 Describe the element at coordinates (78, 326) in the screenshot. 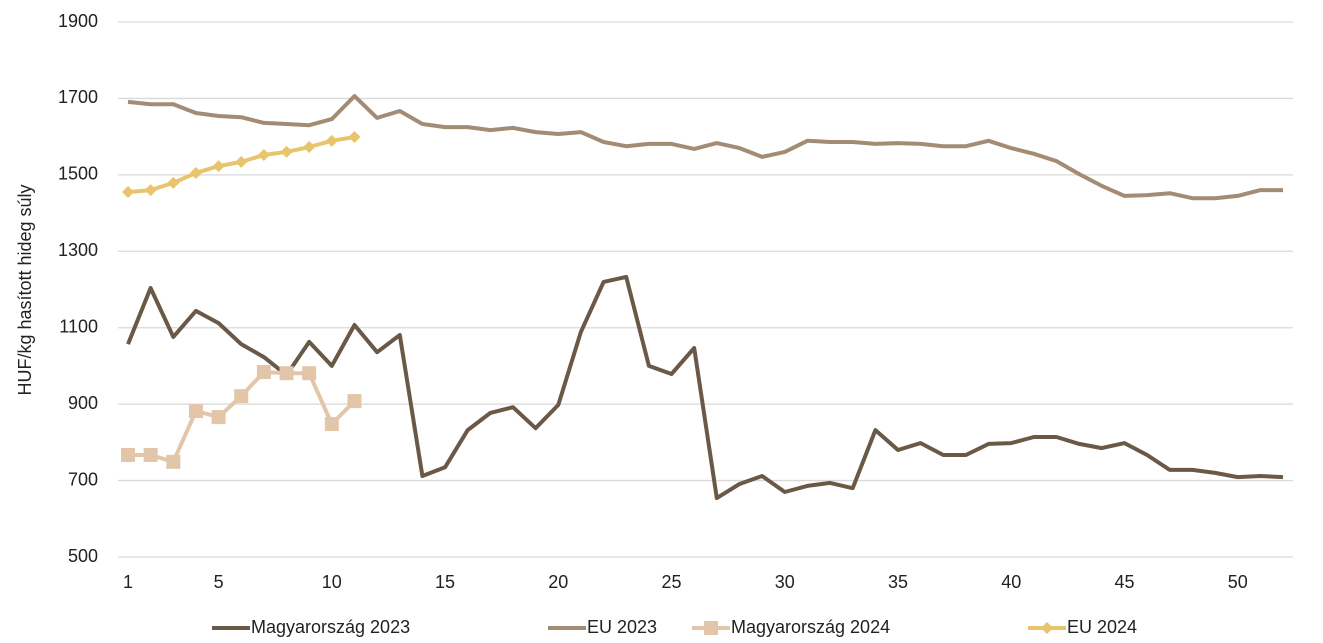

I see `y-tick-label: 1100` at that location.